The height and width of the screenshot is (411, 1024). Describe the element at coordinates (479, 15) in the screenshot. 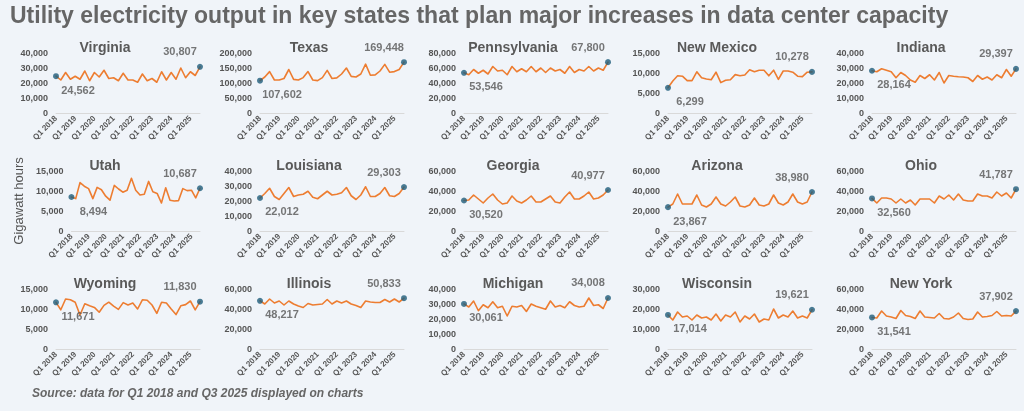

I see `text: Utility electricity output in key states that plan major increases in data center capacity` at that location.